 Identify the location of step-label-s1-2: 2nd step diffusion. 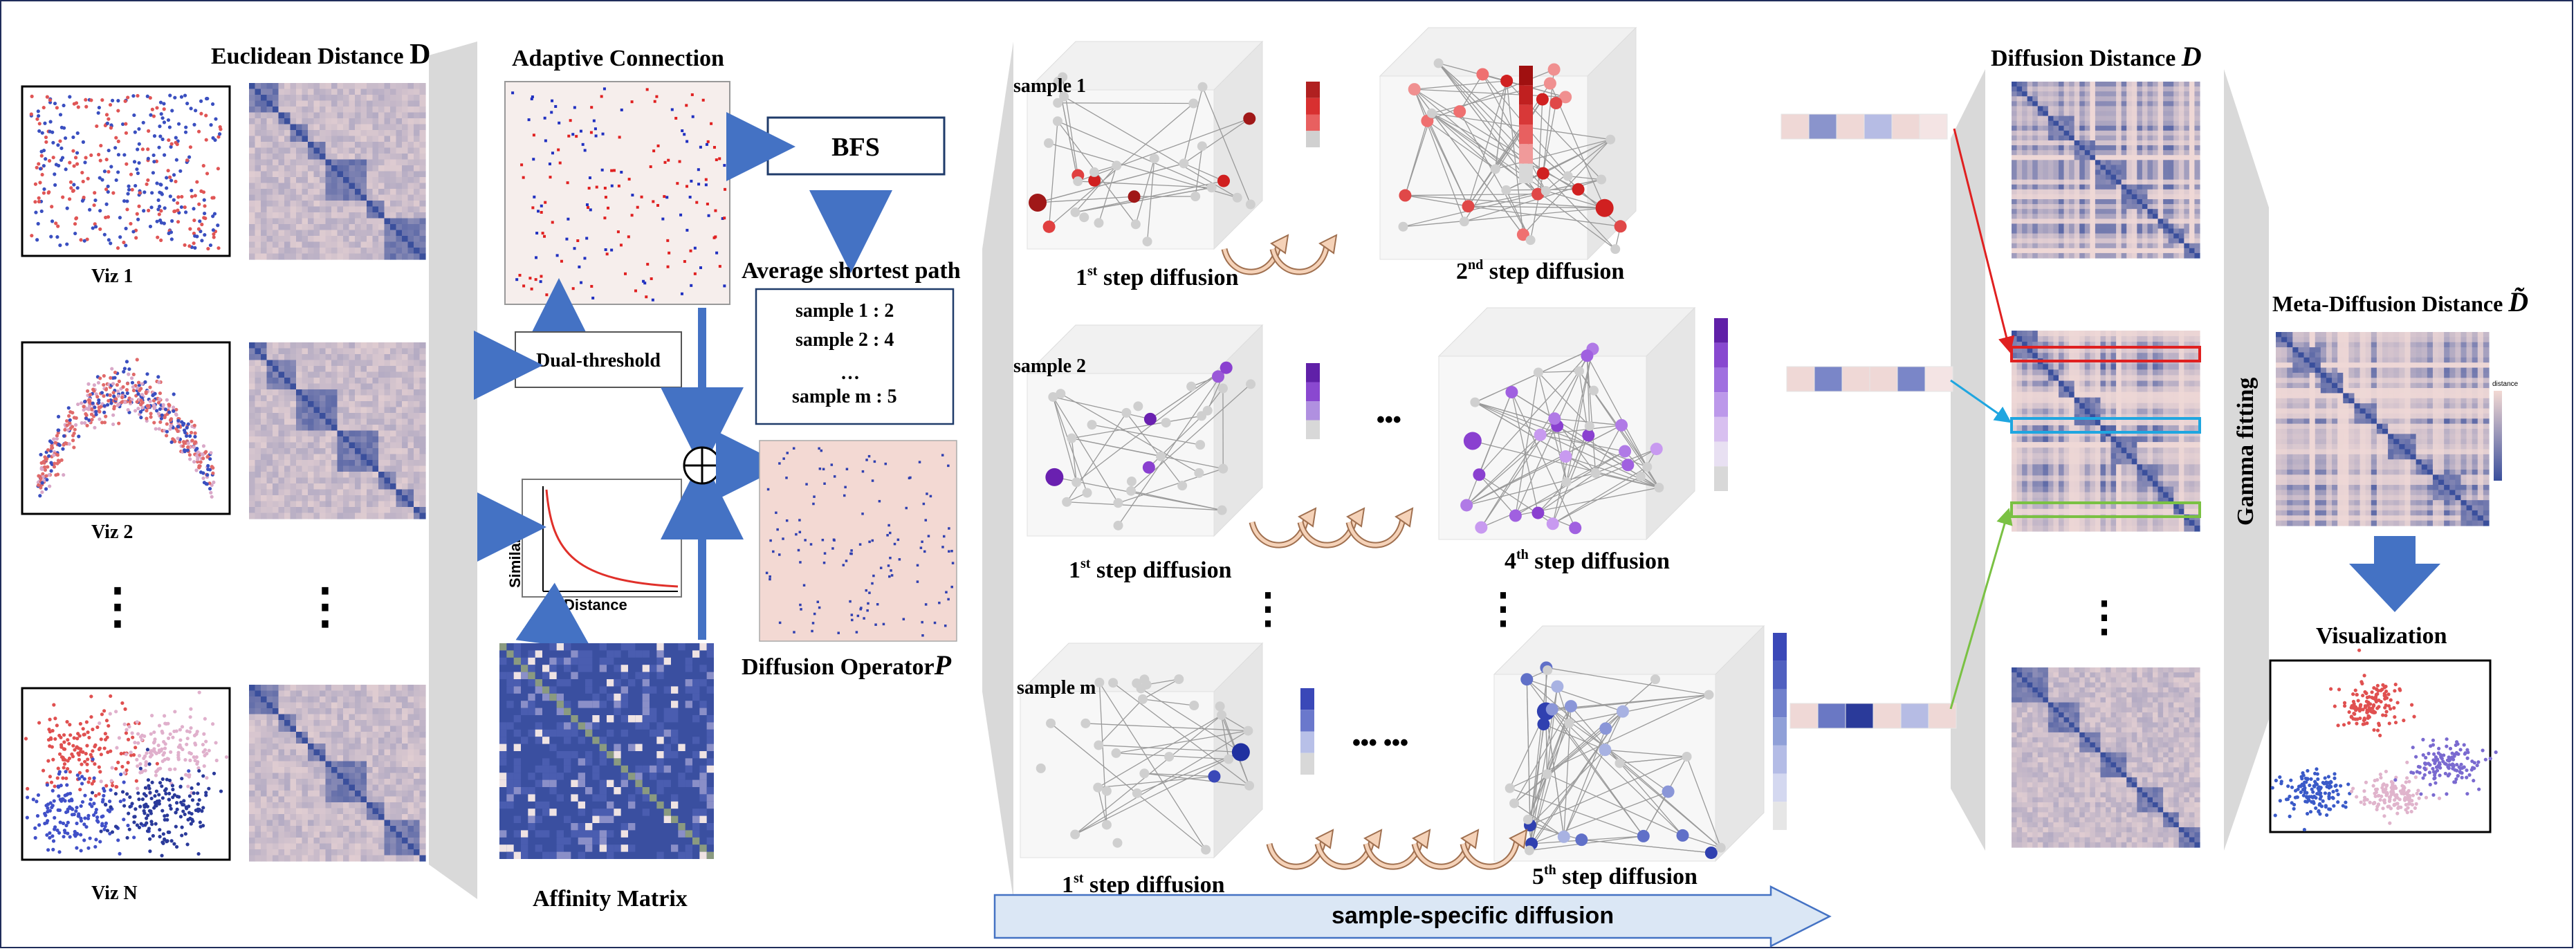
(1540, 270).